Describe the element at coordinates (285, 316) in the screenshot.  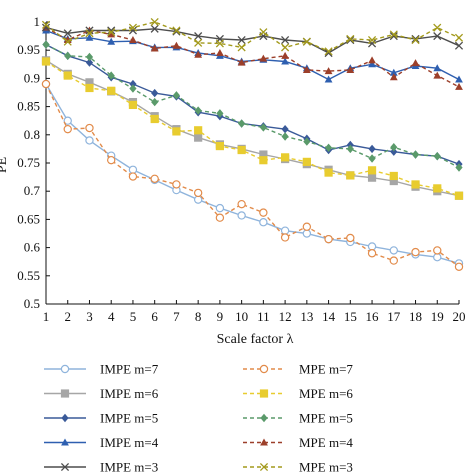
I see `x-tick-label: 12` at that location.